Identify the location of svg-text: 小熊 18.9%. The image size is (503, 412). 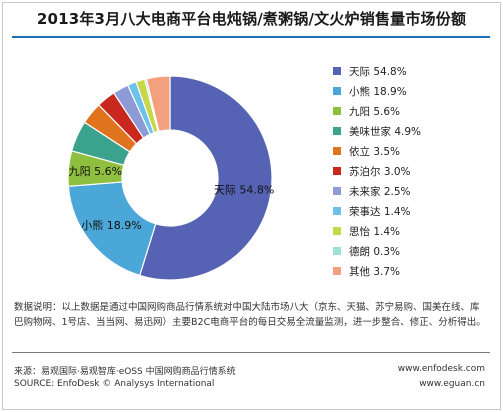
(111, 225).